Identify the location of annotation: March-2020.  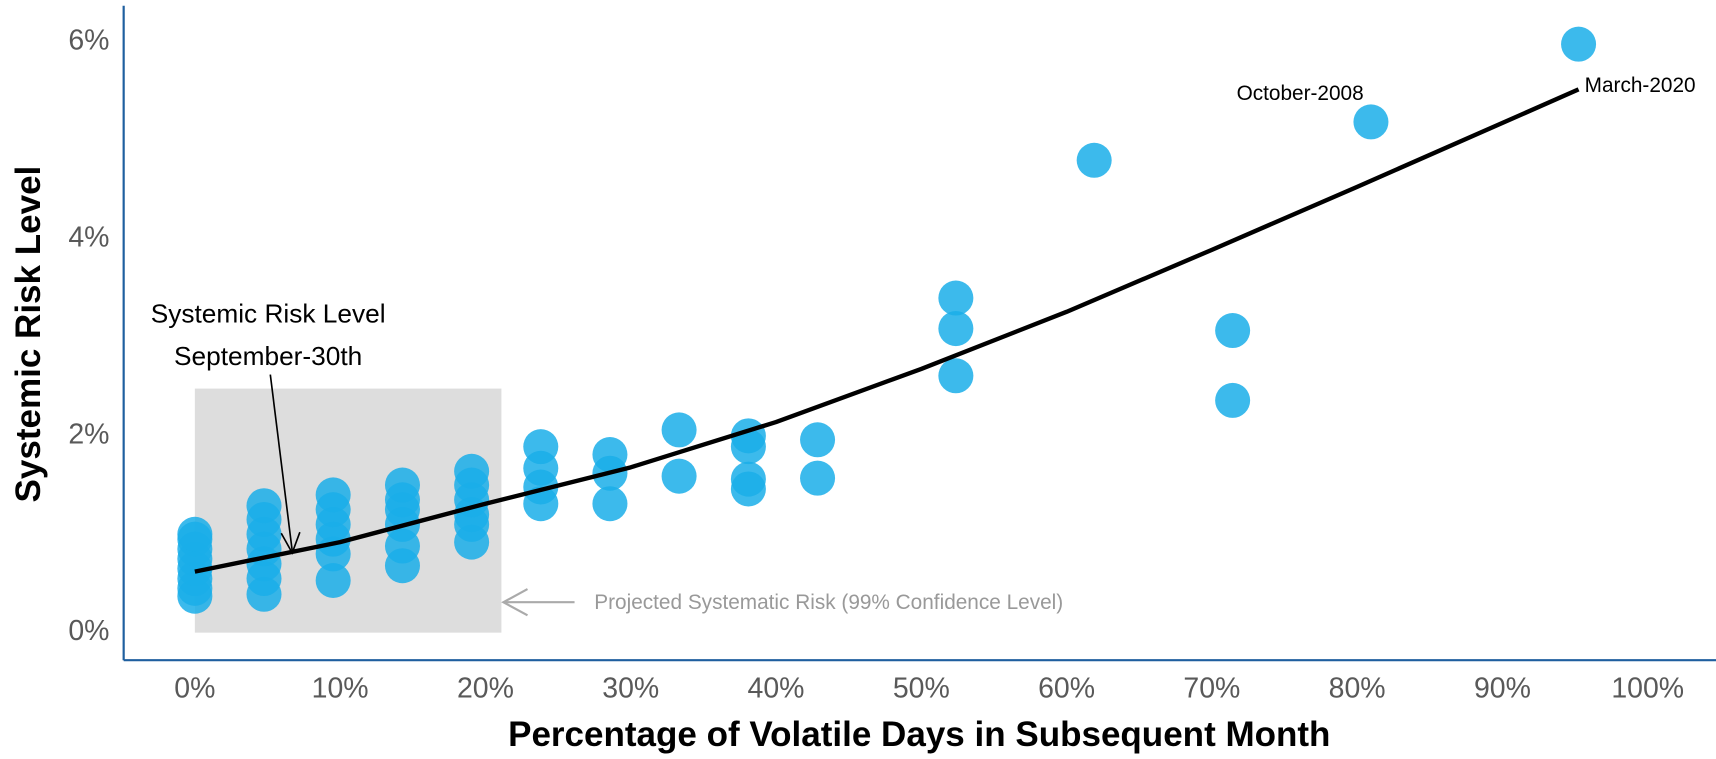
(1640, 85).